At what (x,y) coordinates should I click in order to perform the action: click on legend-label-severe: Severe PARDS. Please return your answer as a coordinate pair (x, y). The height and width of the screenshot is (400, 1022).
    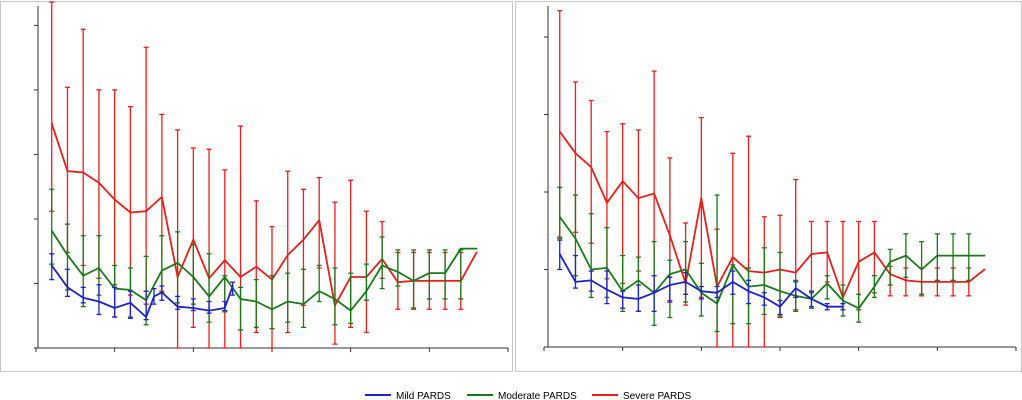
    Looking at the image, I should click on (657, 395).